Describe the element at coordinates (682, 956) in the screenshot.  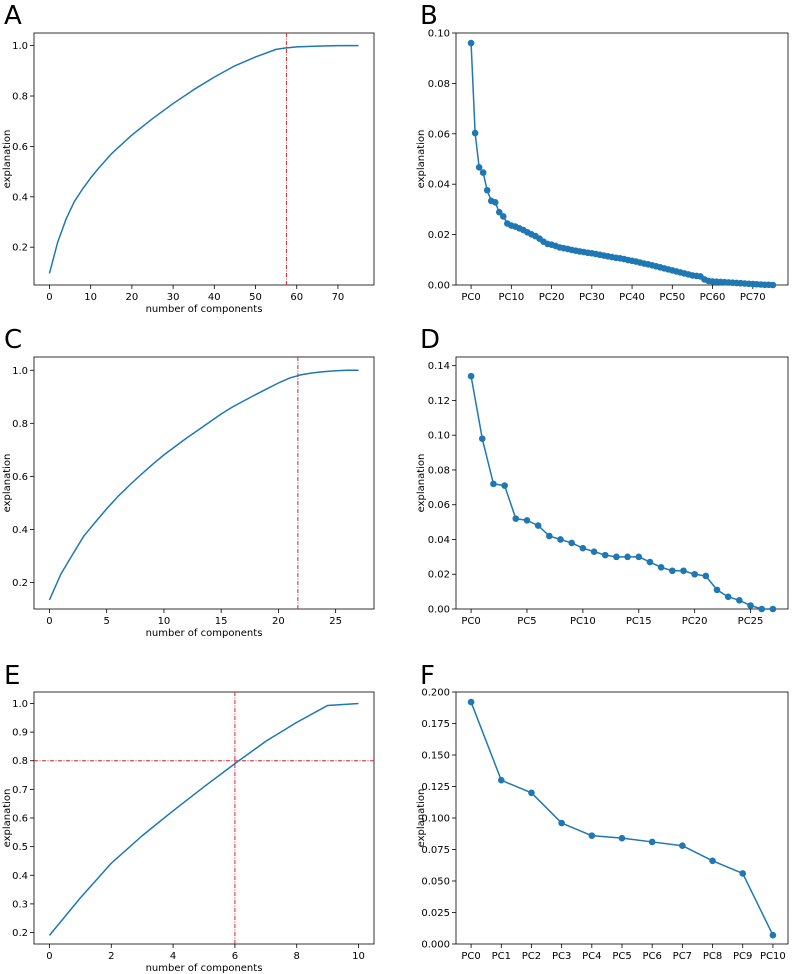
I see `x-tick-label: PC7` at that location.